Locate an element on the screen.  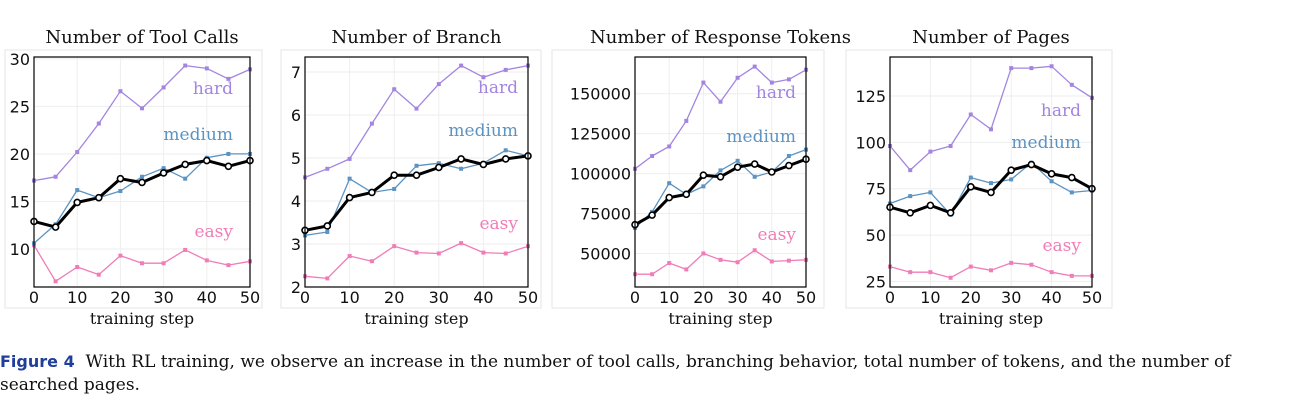
y-tick-label: 3 is located at coordinates (296, 244).